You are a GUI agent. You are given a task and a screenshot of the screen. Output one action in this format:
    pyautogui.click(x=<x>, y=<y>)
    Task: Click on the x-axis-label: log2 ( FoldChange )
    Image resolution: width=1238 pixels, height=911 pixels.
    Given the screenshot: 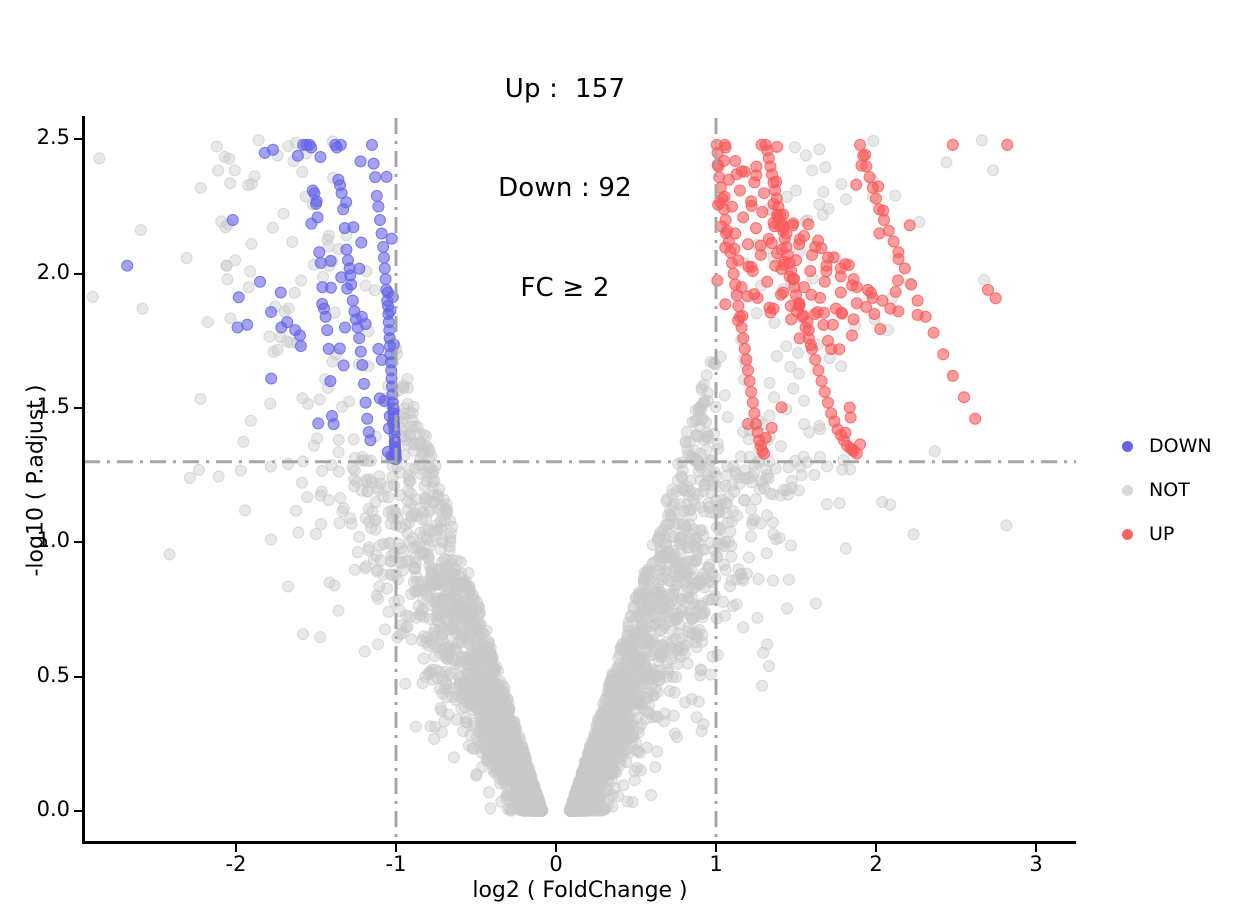 What is the action you would take?
    pyautogui.click(x=580, y=890)
    